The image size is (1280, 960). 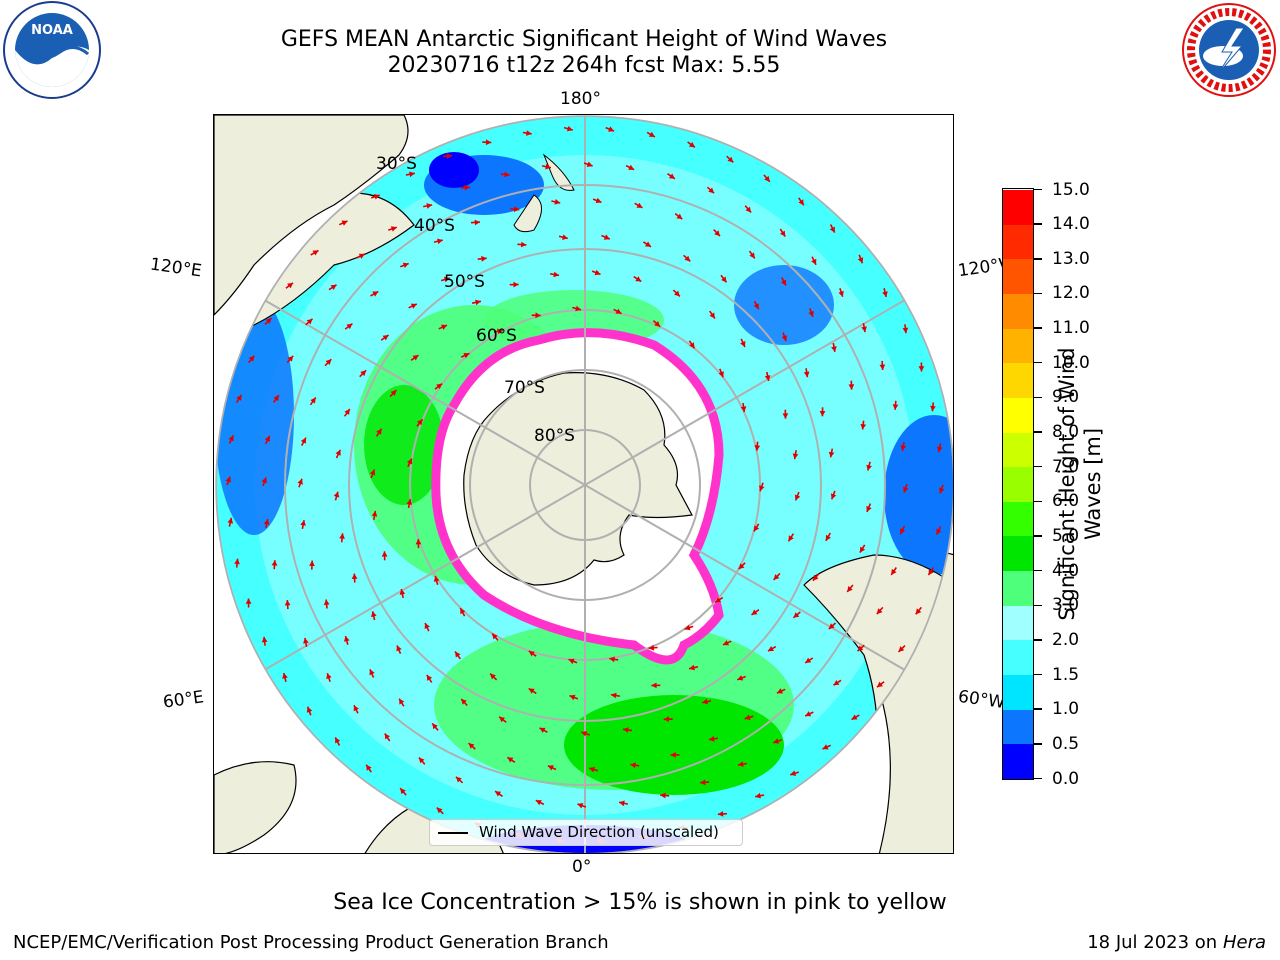 What do you see at coordinates (586, 832) in the screenshot?
I see `map-legend: Wind Wave Direction (unscaled)` at bounding box center [586, 832].